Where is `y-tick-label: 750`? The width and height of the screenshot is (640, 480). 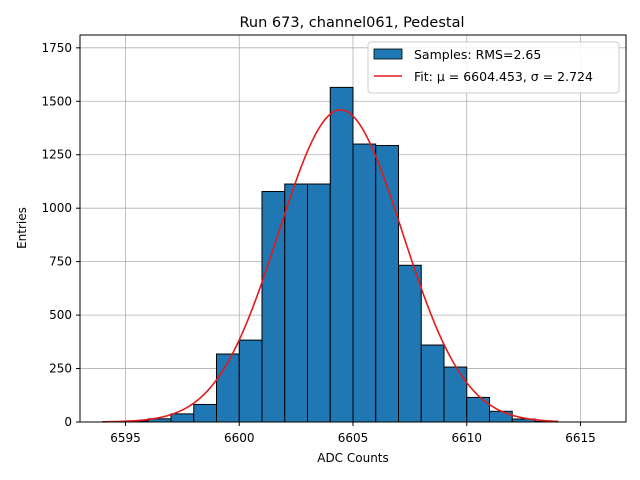 y-tick-label: 750 is located at coordinates (60, 262).